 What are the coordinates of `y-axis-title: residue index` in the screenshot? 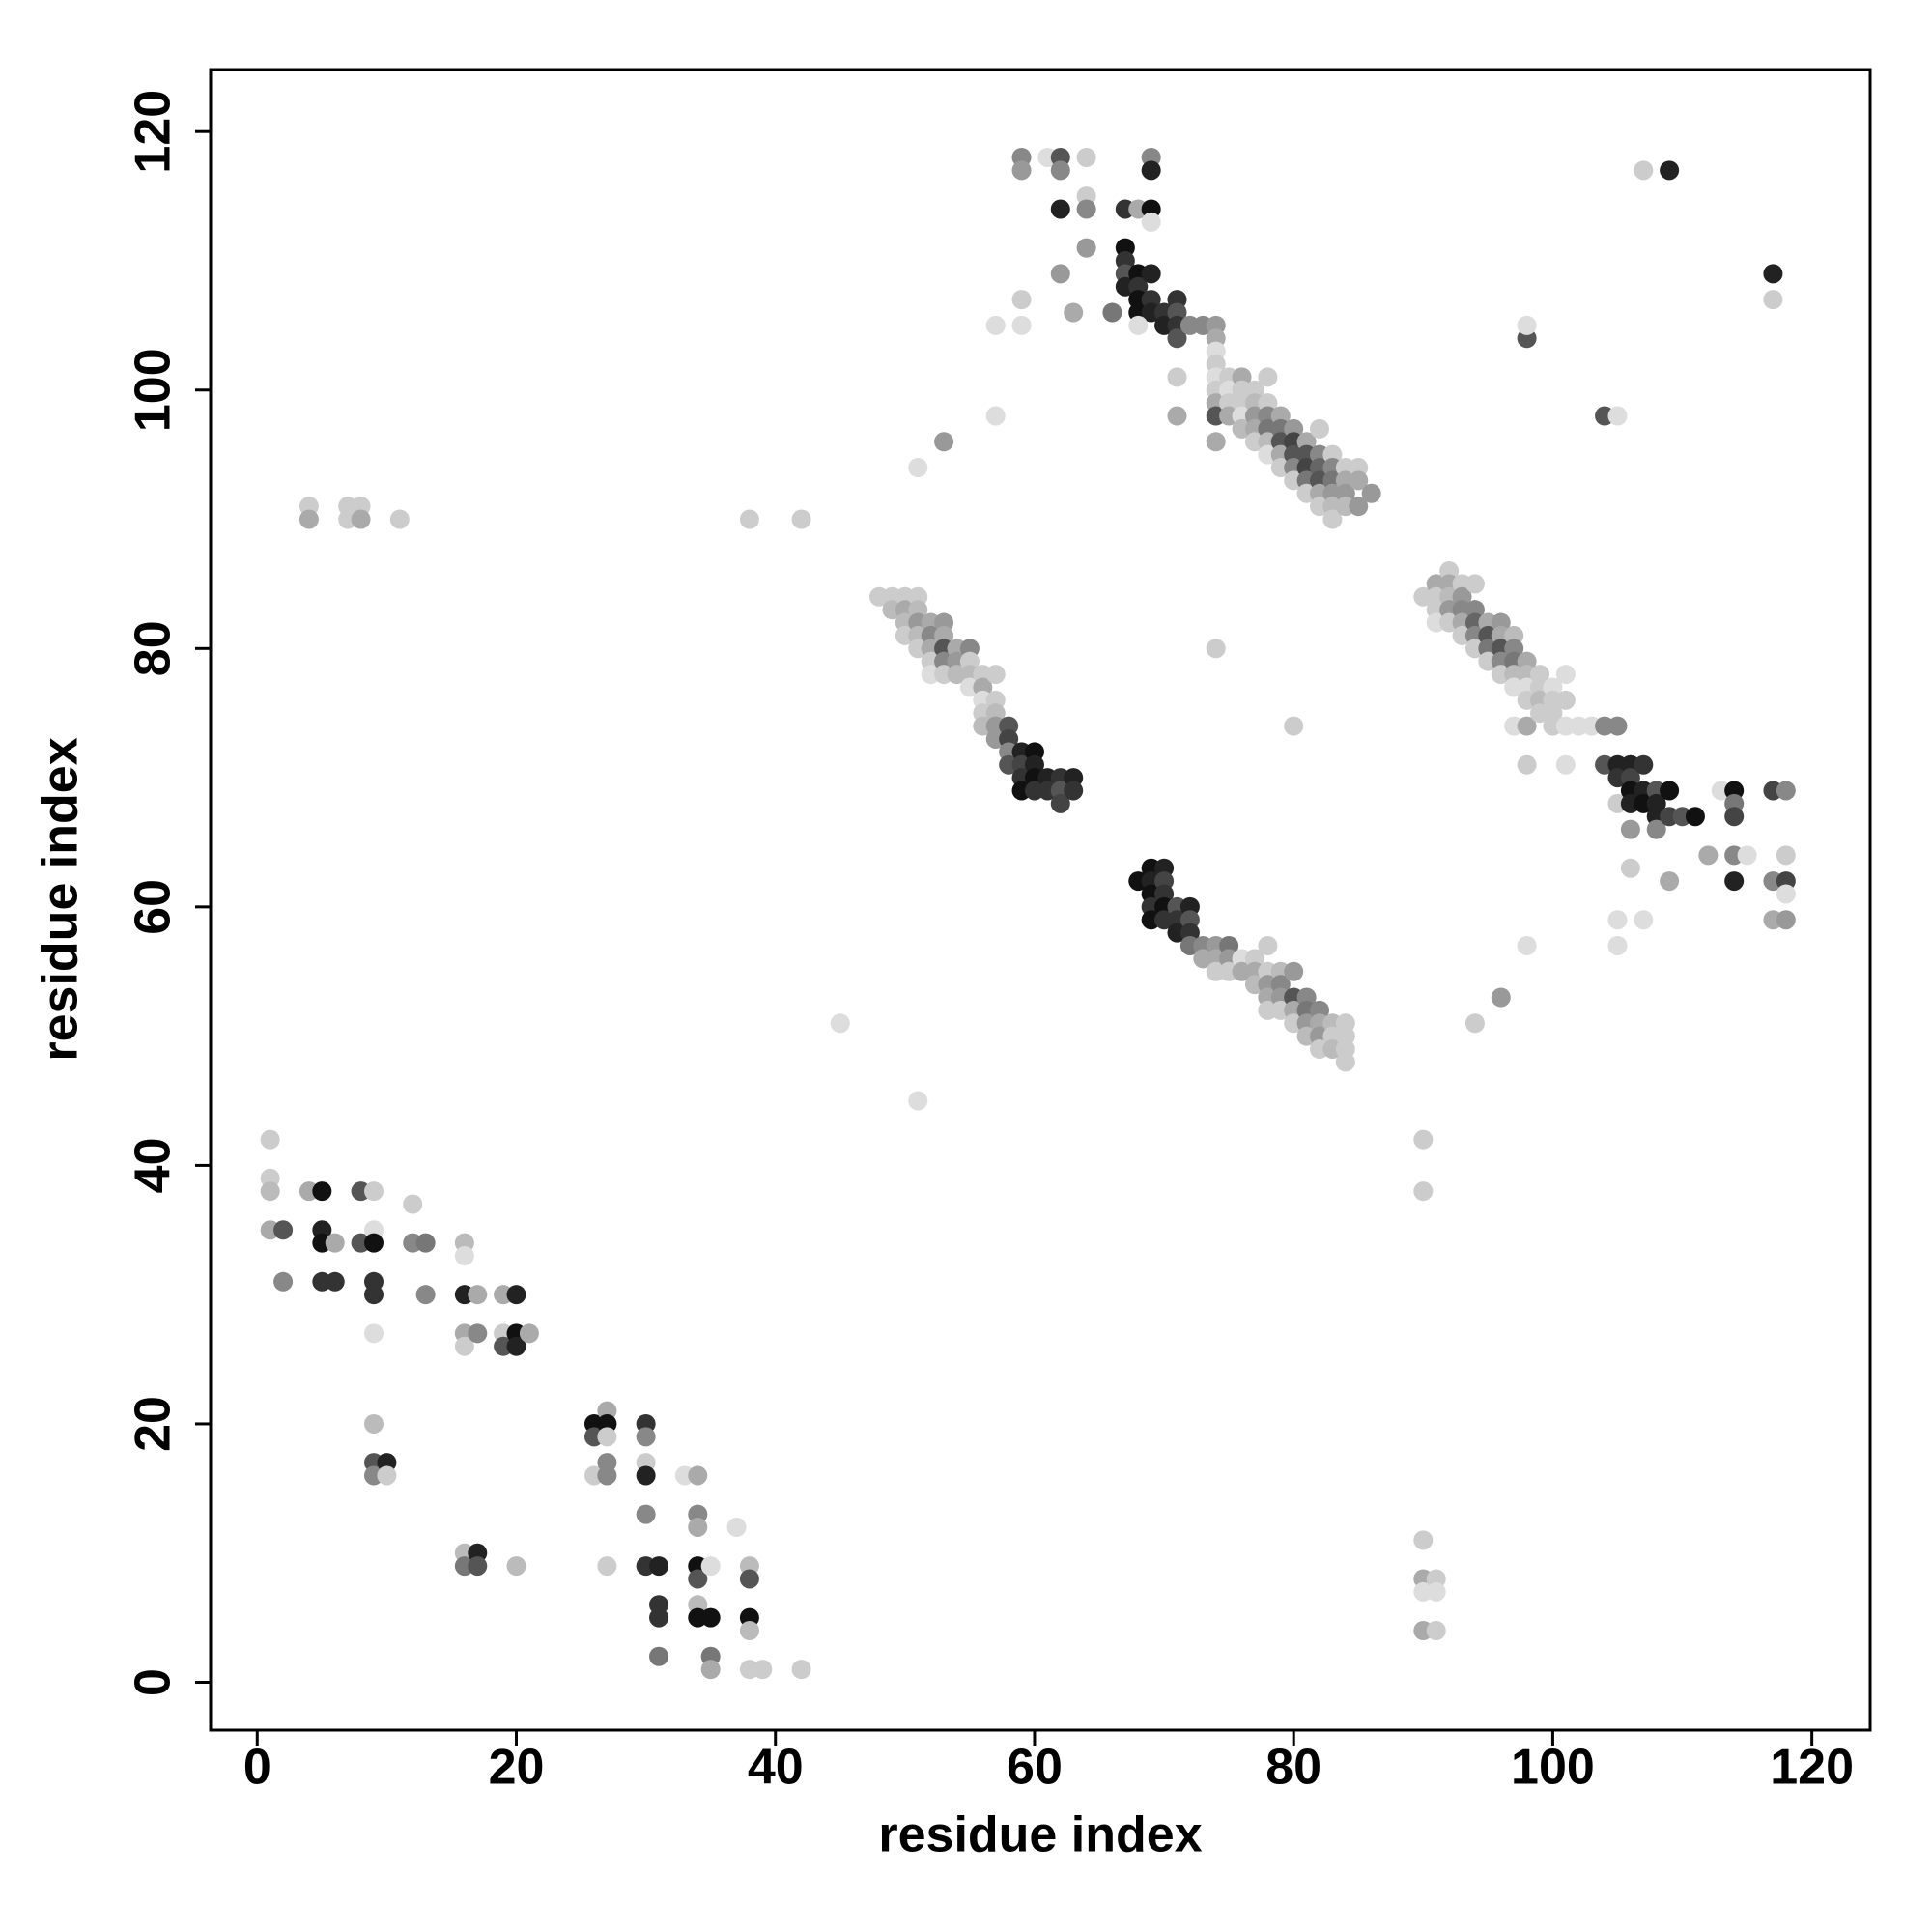 It's located at (61, 899).